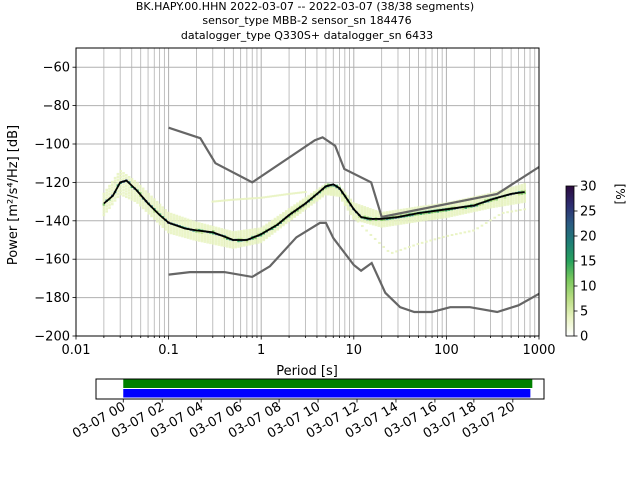 The width and height of the screenshot is (640, 480). I want to click on timeline-bars, so click(328, 388).